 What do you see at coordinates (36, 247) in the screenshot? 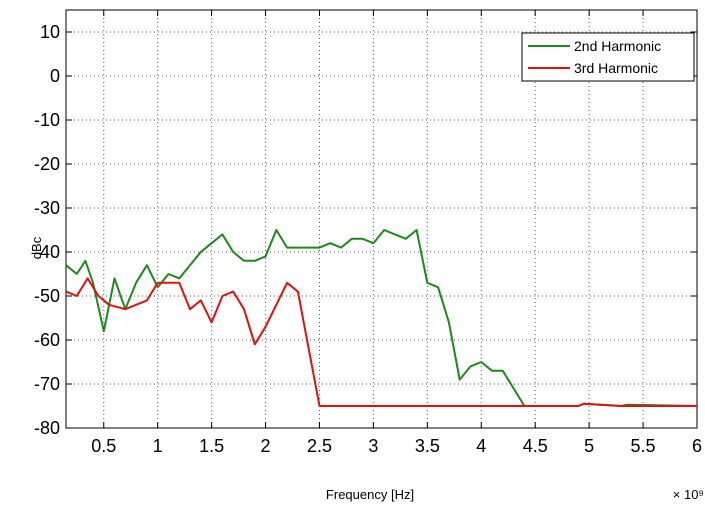
I see `y-axis-label: dBc` at bounding box center [36, 247].